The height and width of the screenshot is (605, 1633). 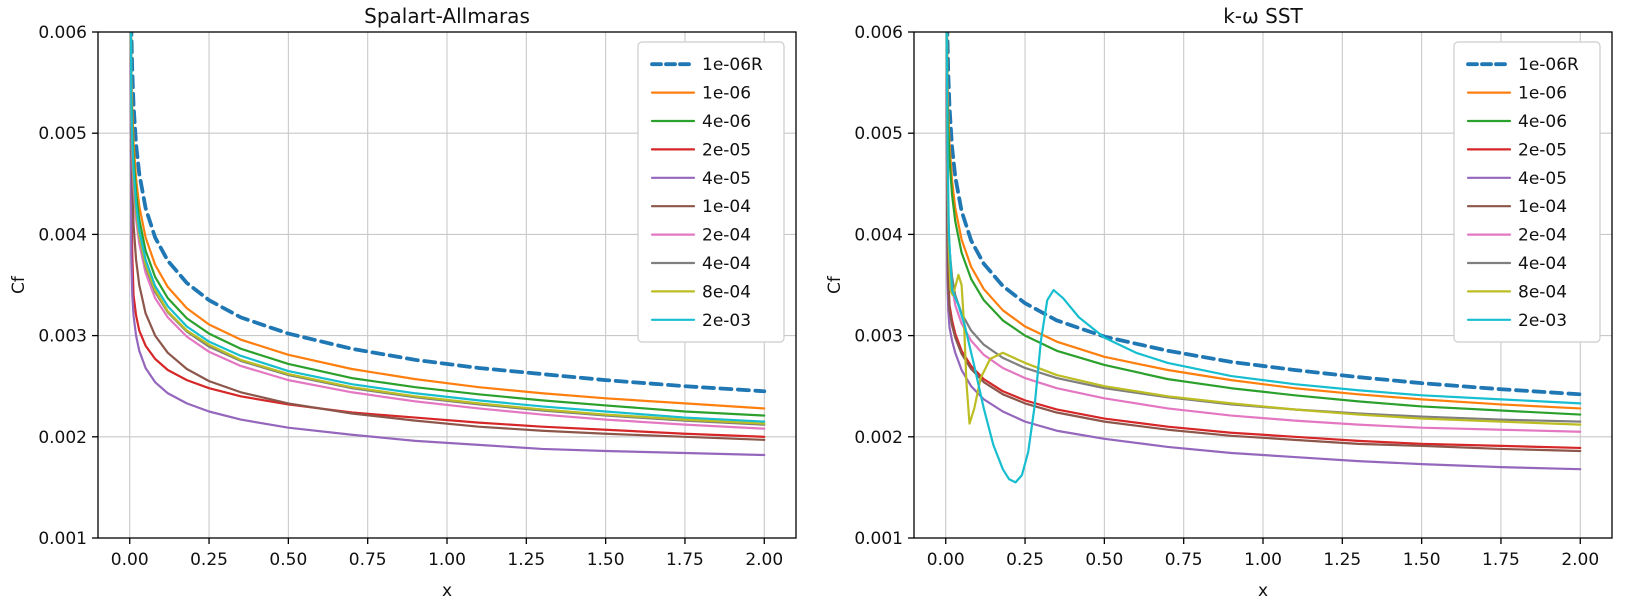 I want to click on chart-title: Spalart-Allmaras, so click(x=447, y=16).